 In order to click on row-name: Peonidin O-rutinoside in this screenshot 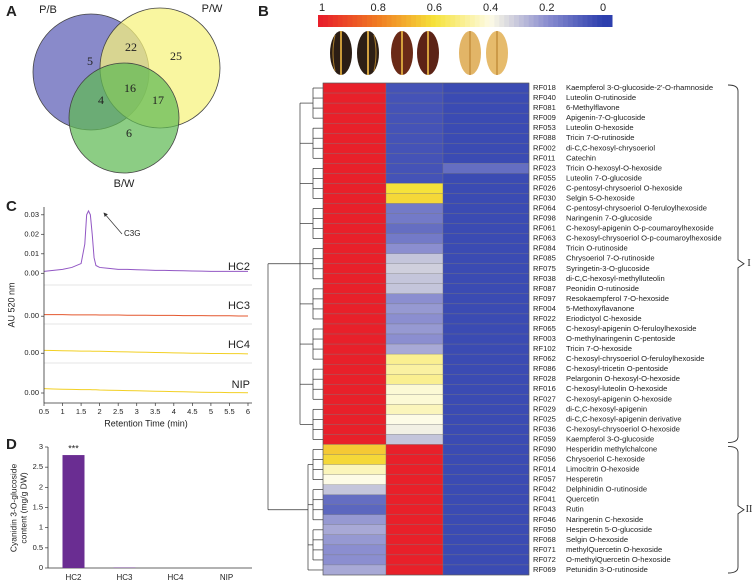, I will do `click(602, 288)`.